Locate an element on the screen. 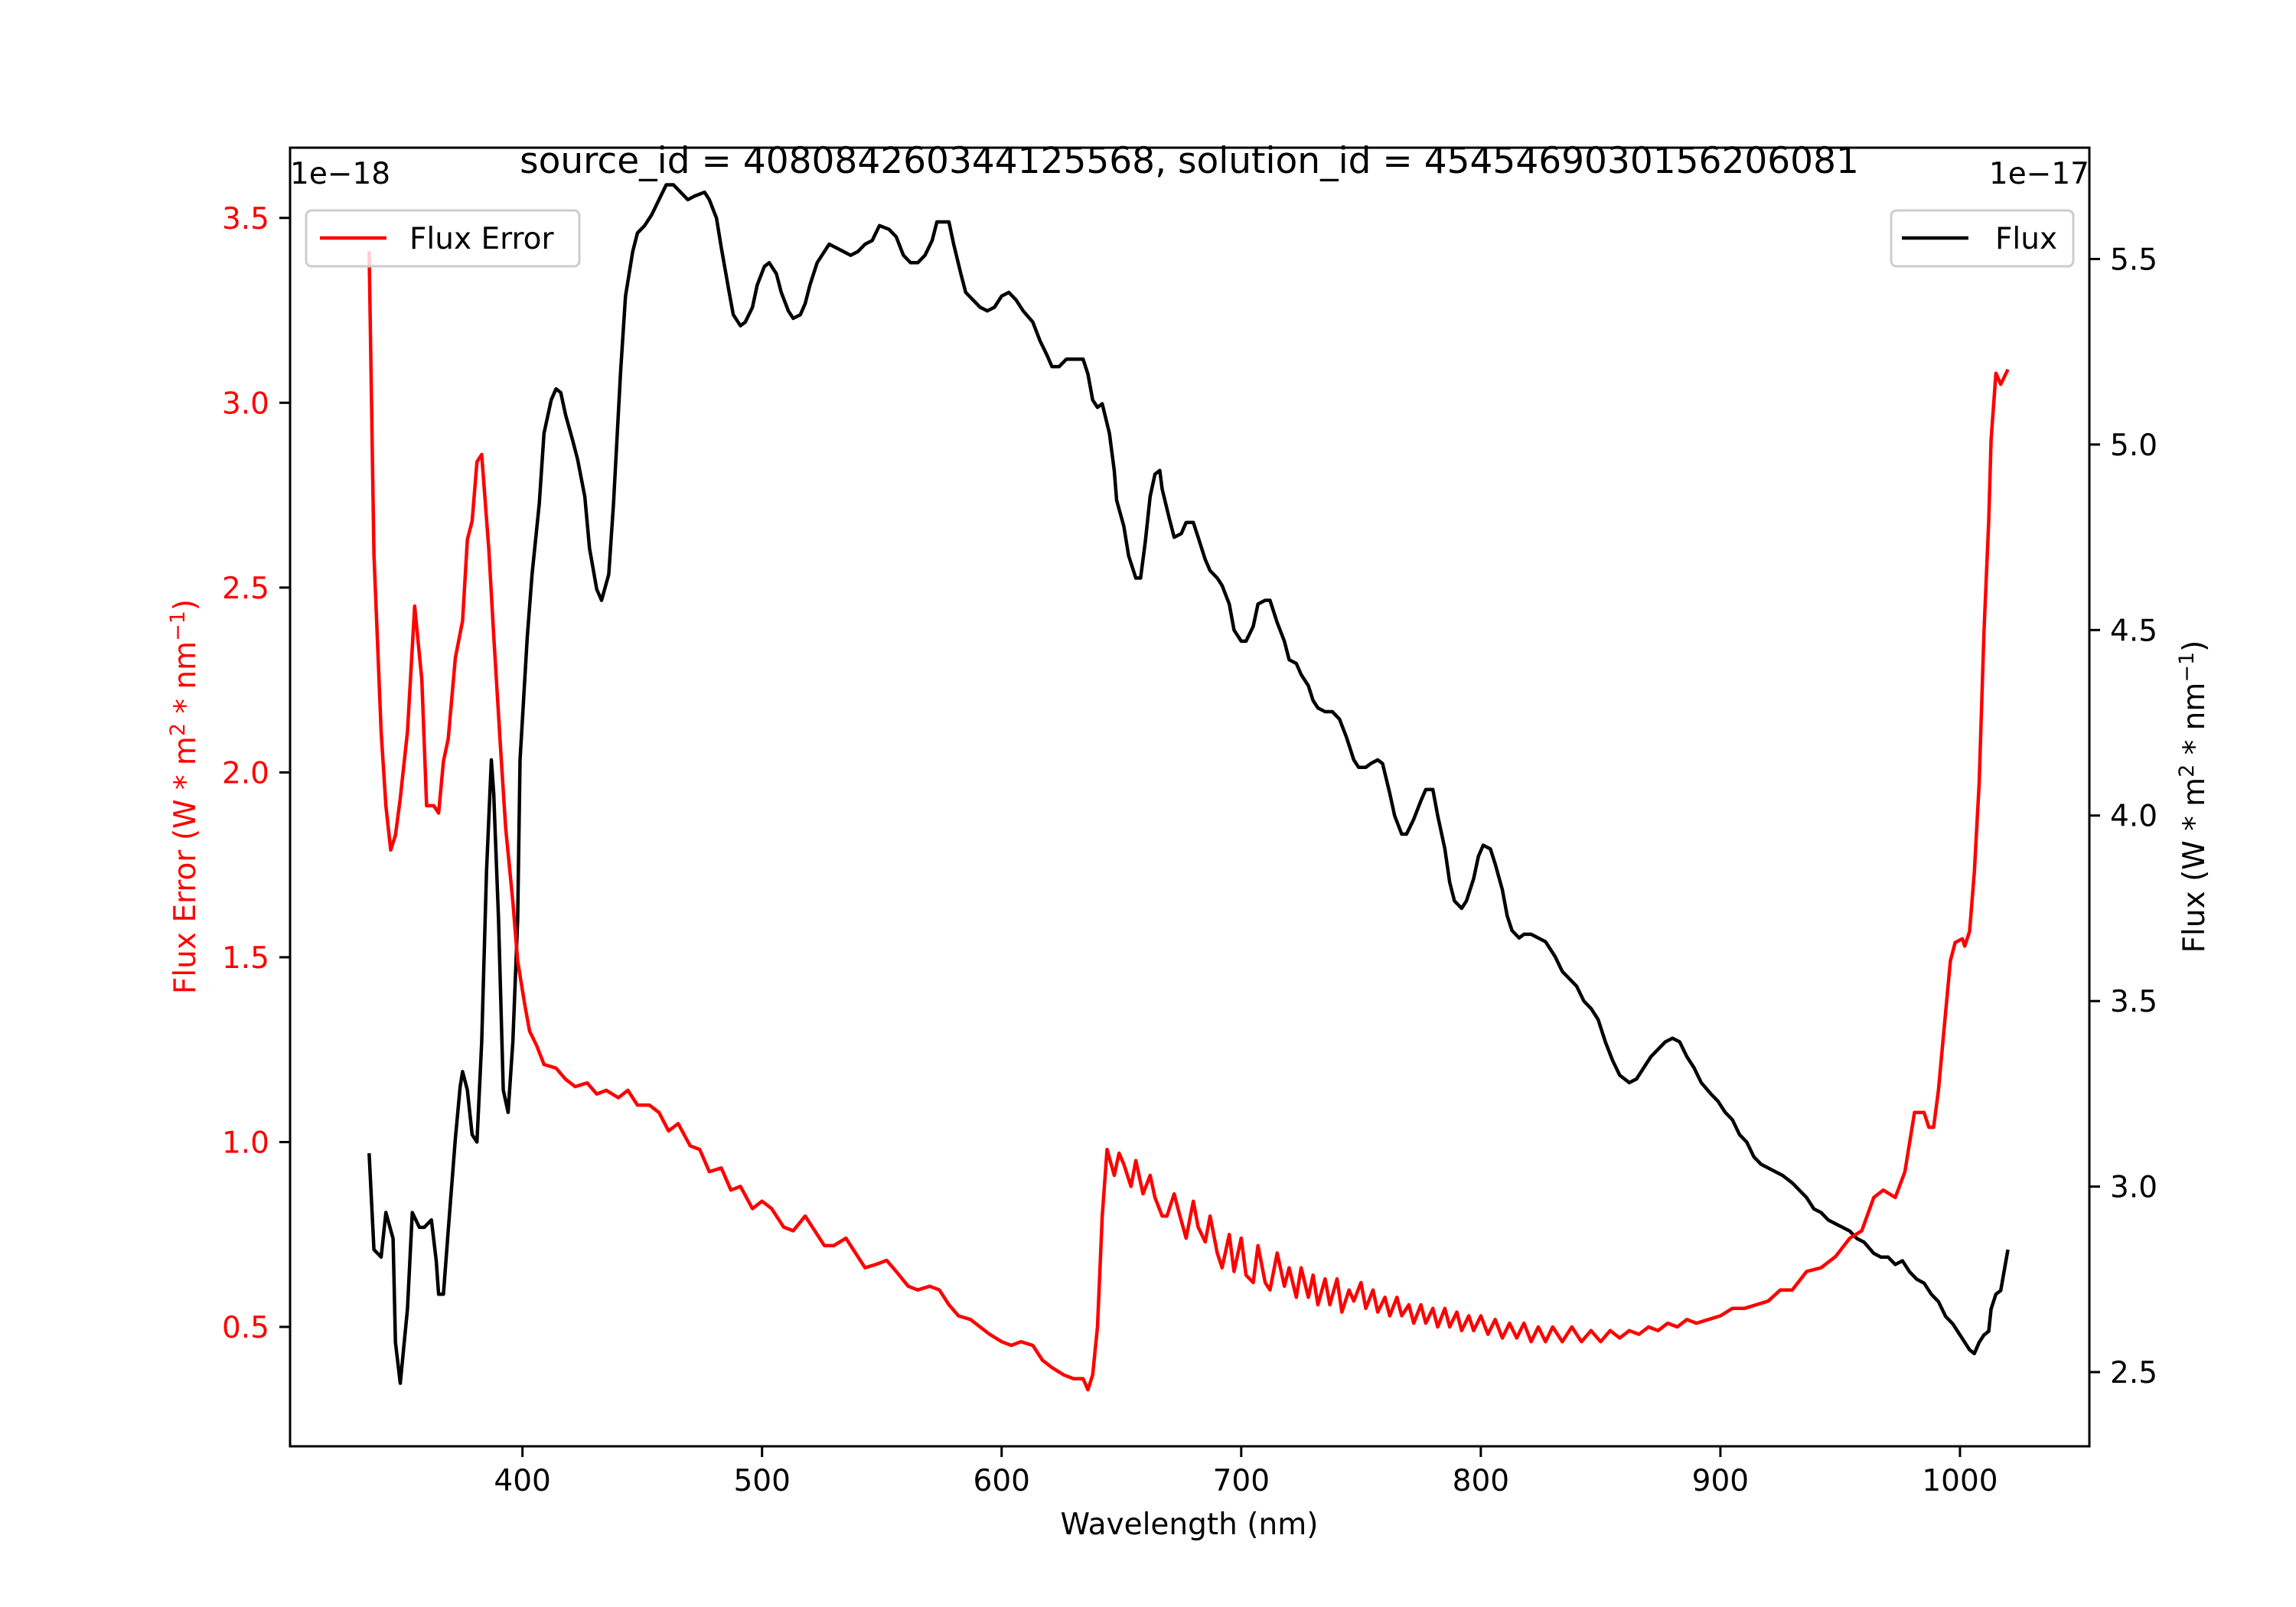 The width and height of the screenshot is (2296, 1607). right-y-tick-label: 4.0 is located at coordinates (2133, 817).